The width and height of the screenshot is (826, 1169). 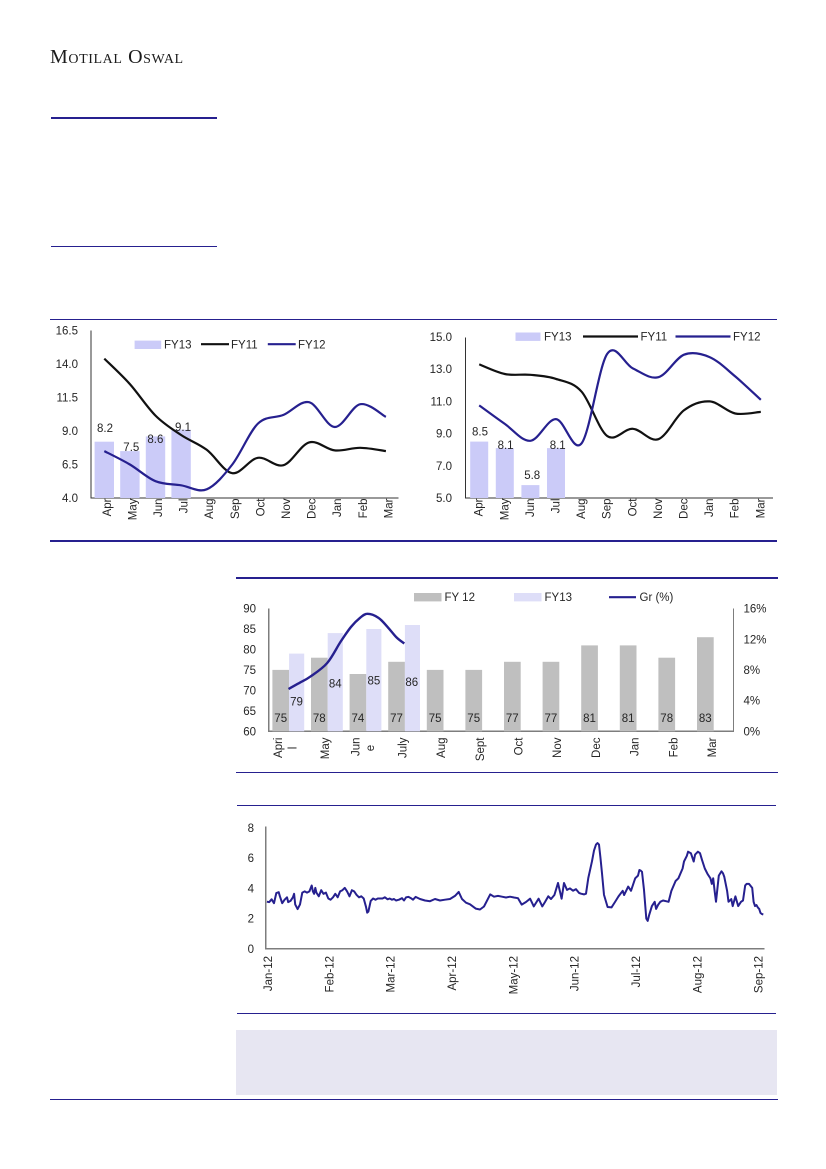 What do you see at coordinates (251, 829) in the screenshot?
I see `svg-text: 8` at bounding box center [251, 829].